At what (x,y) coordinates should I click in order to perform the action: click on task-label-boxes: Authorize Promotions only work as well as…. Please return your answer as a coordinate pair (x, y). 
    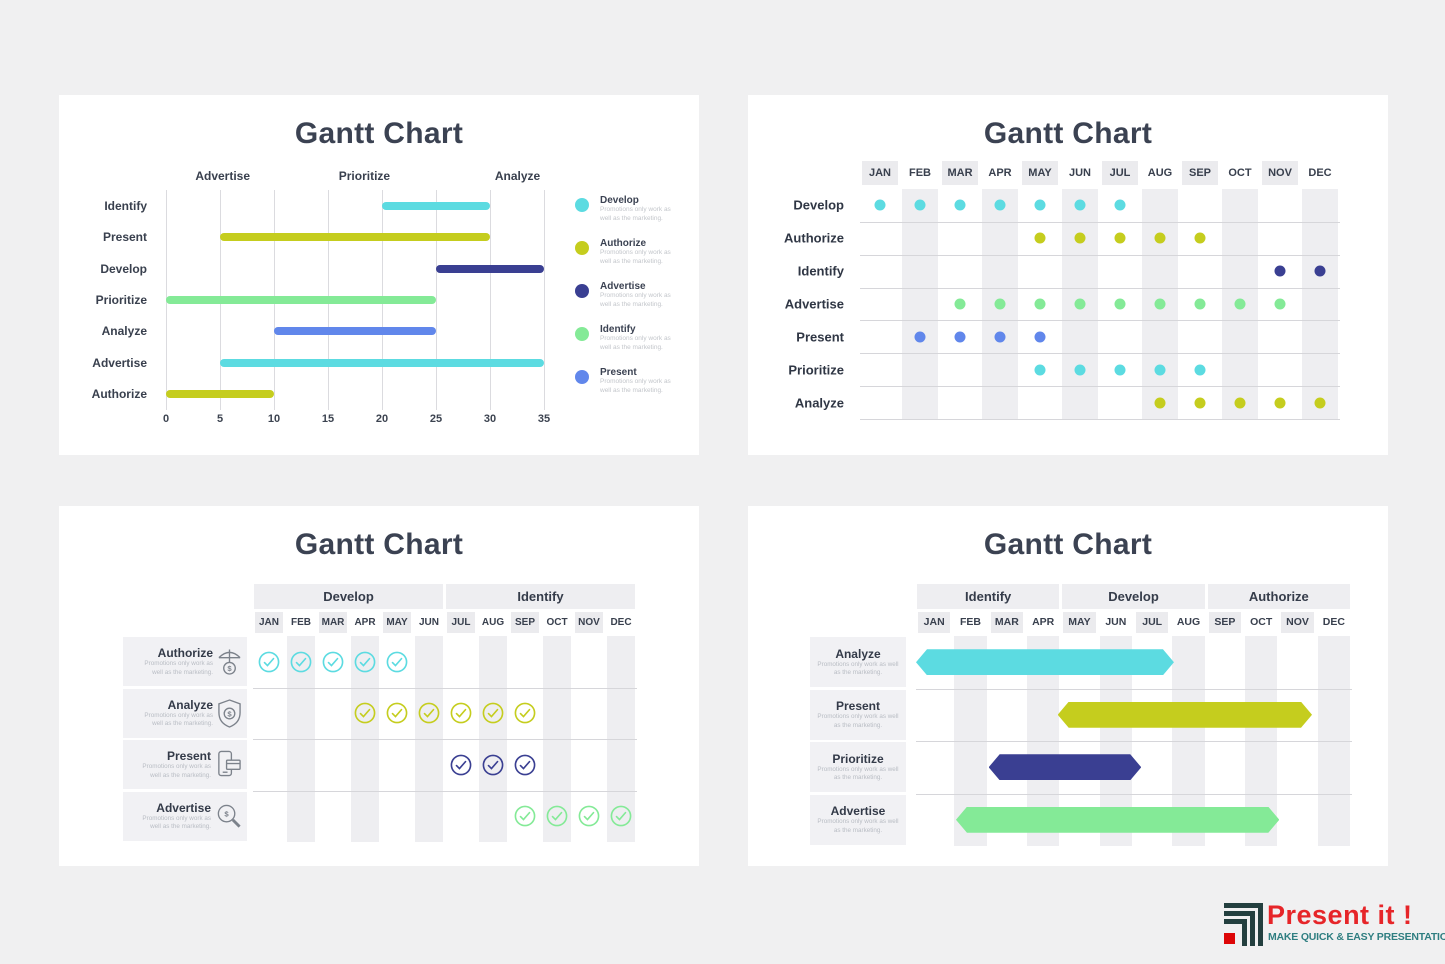
    Looking at the image, I should click on (186, 739).